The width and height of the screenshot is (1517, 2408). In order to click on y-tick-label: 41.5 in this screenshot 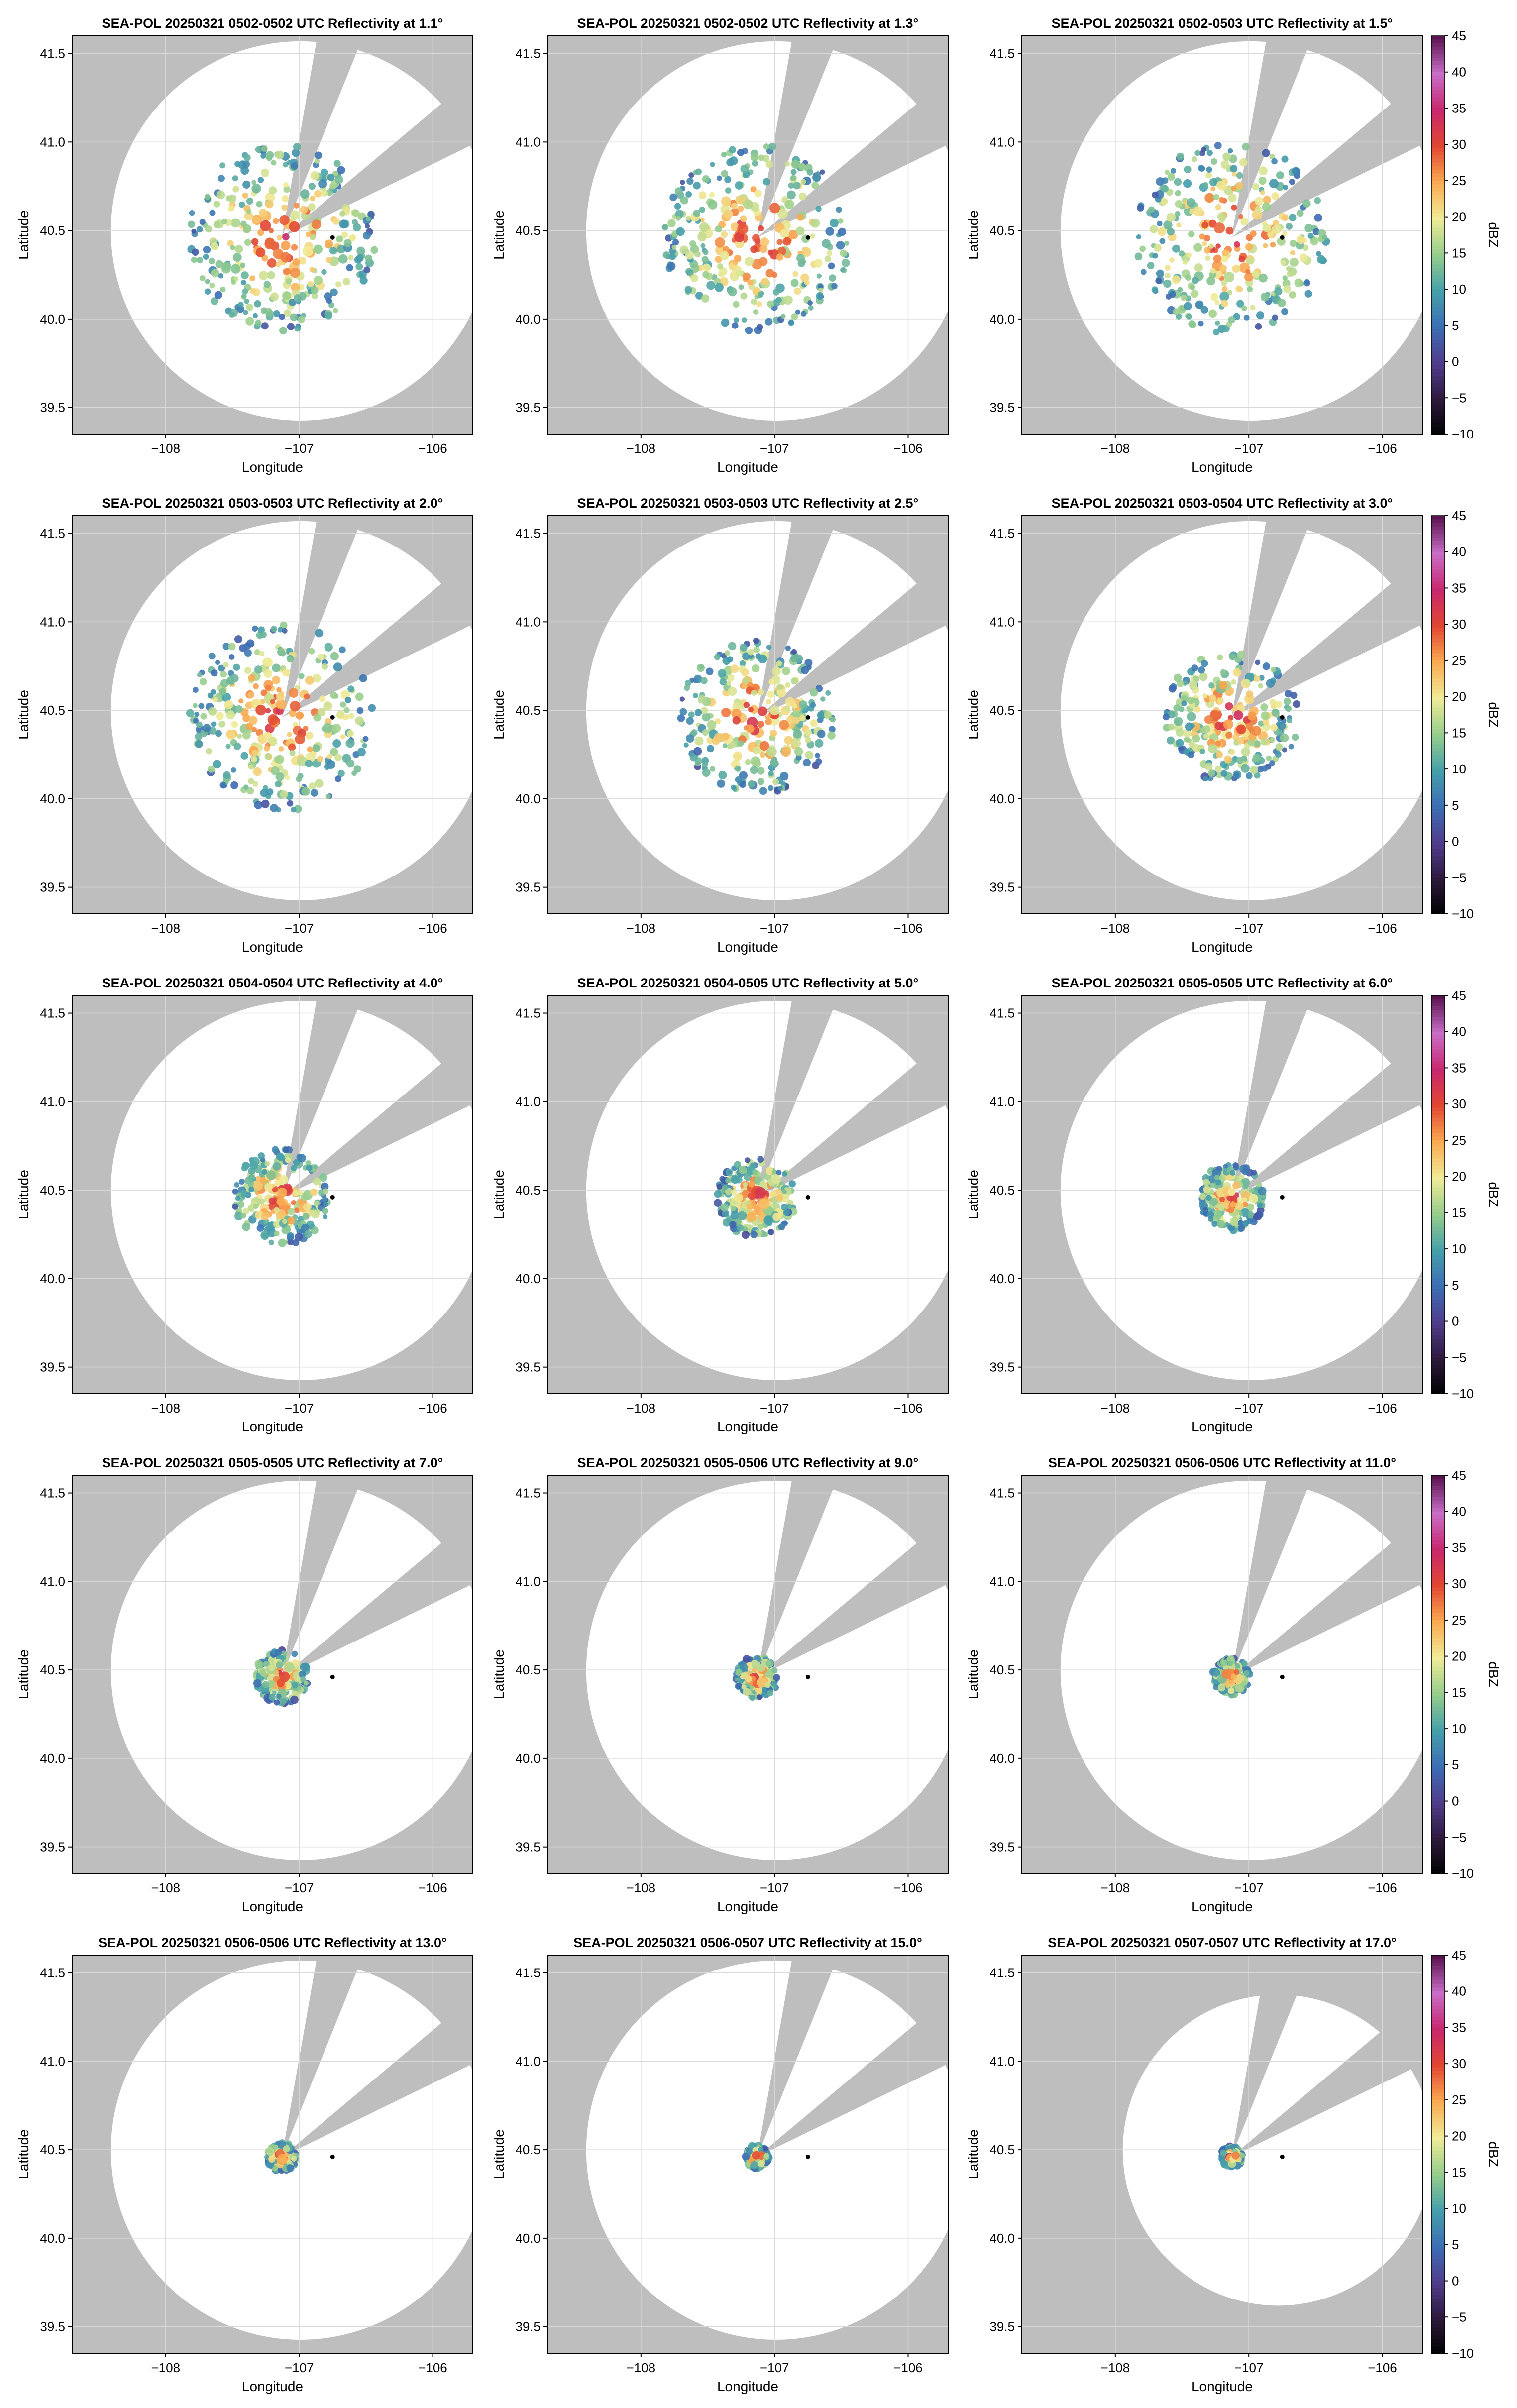, I will do `click(528, 53)`.